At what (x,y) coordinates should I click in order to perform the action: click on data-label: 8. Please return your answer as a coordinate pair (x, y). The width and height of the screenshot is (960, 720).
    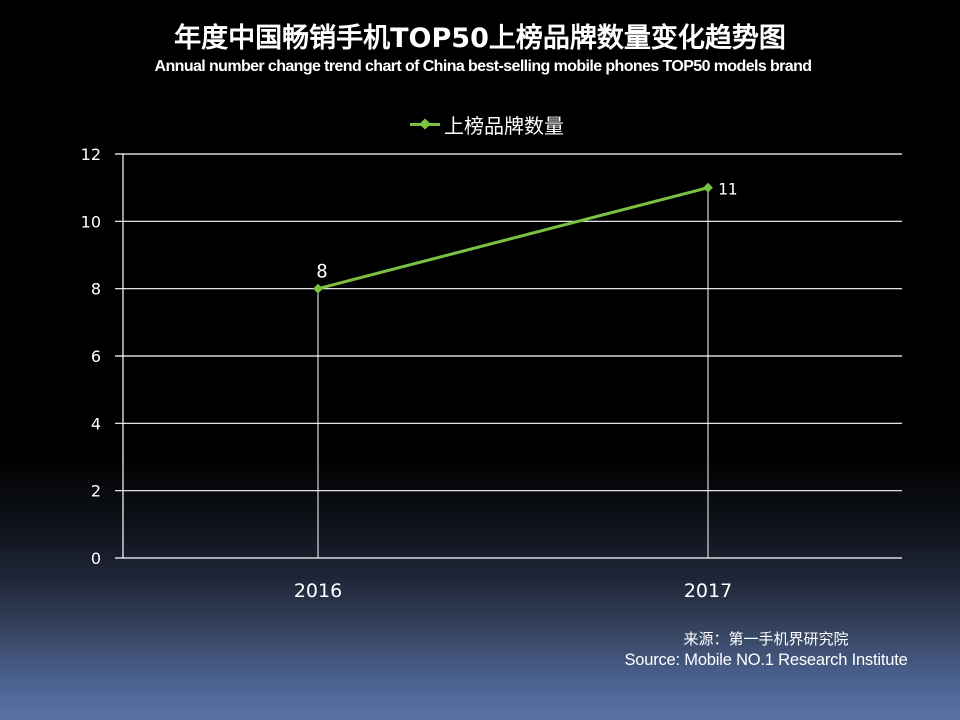
    Looking at the image, I should click on (321, 272).